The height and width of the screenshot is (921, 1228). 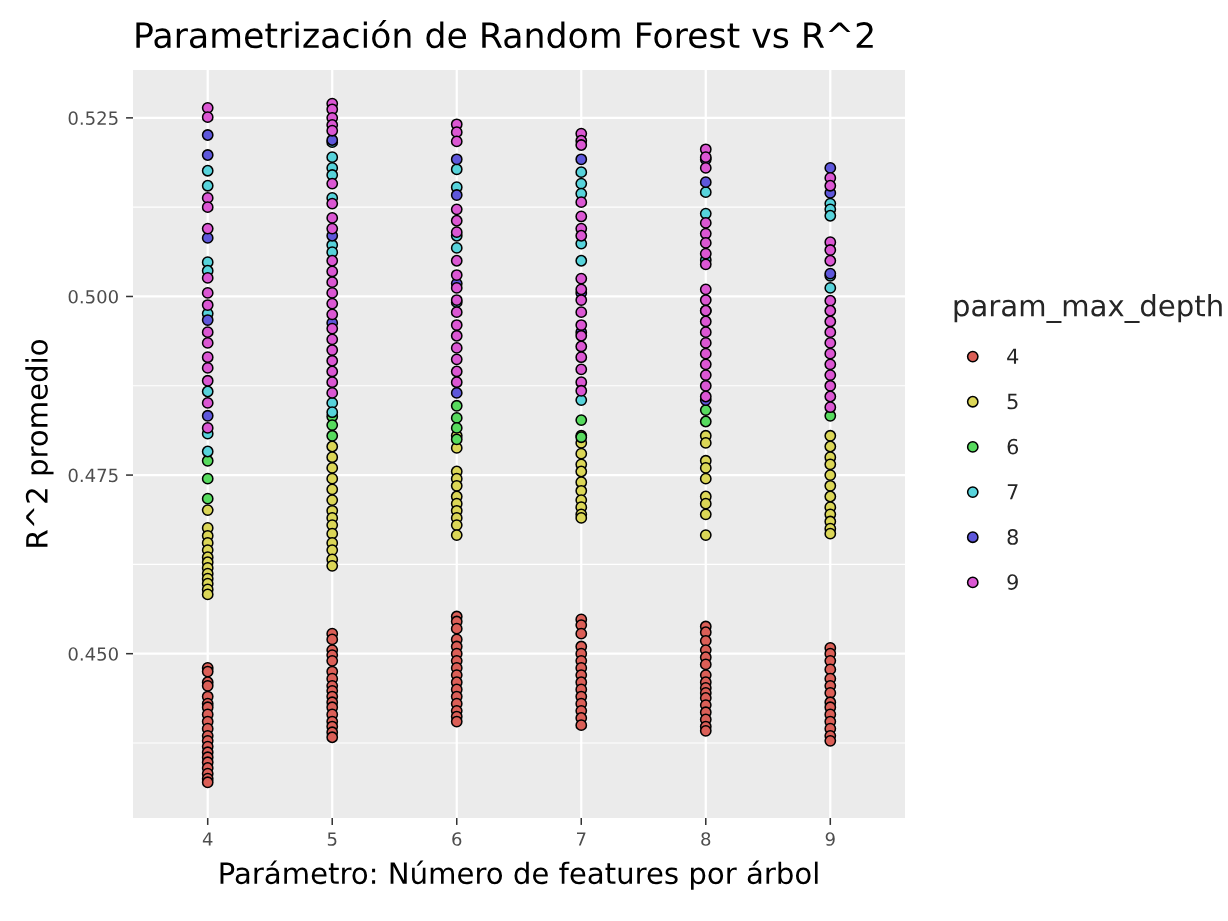 I want to click on legend-label: 5, so click(x=1012, y=401).